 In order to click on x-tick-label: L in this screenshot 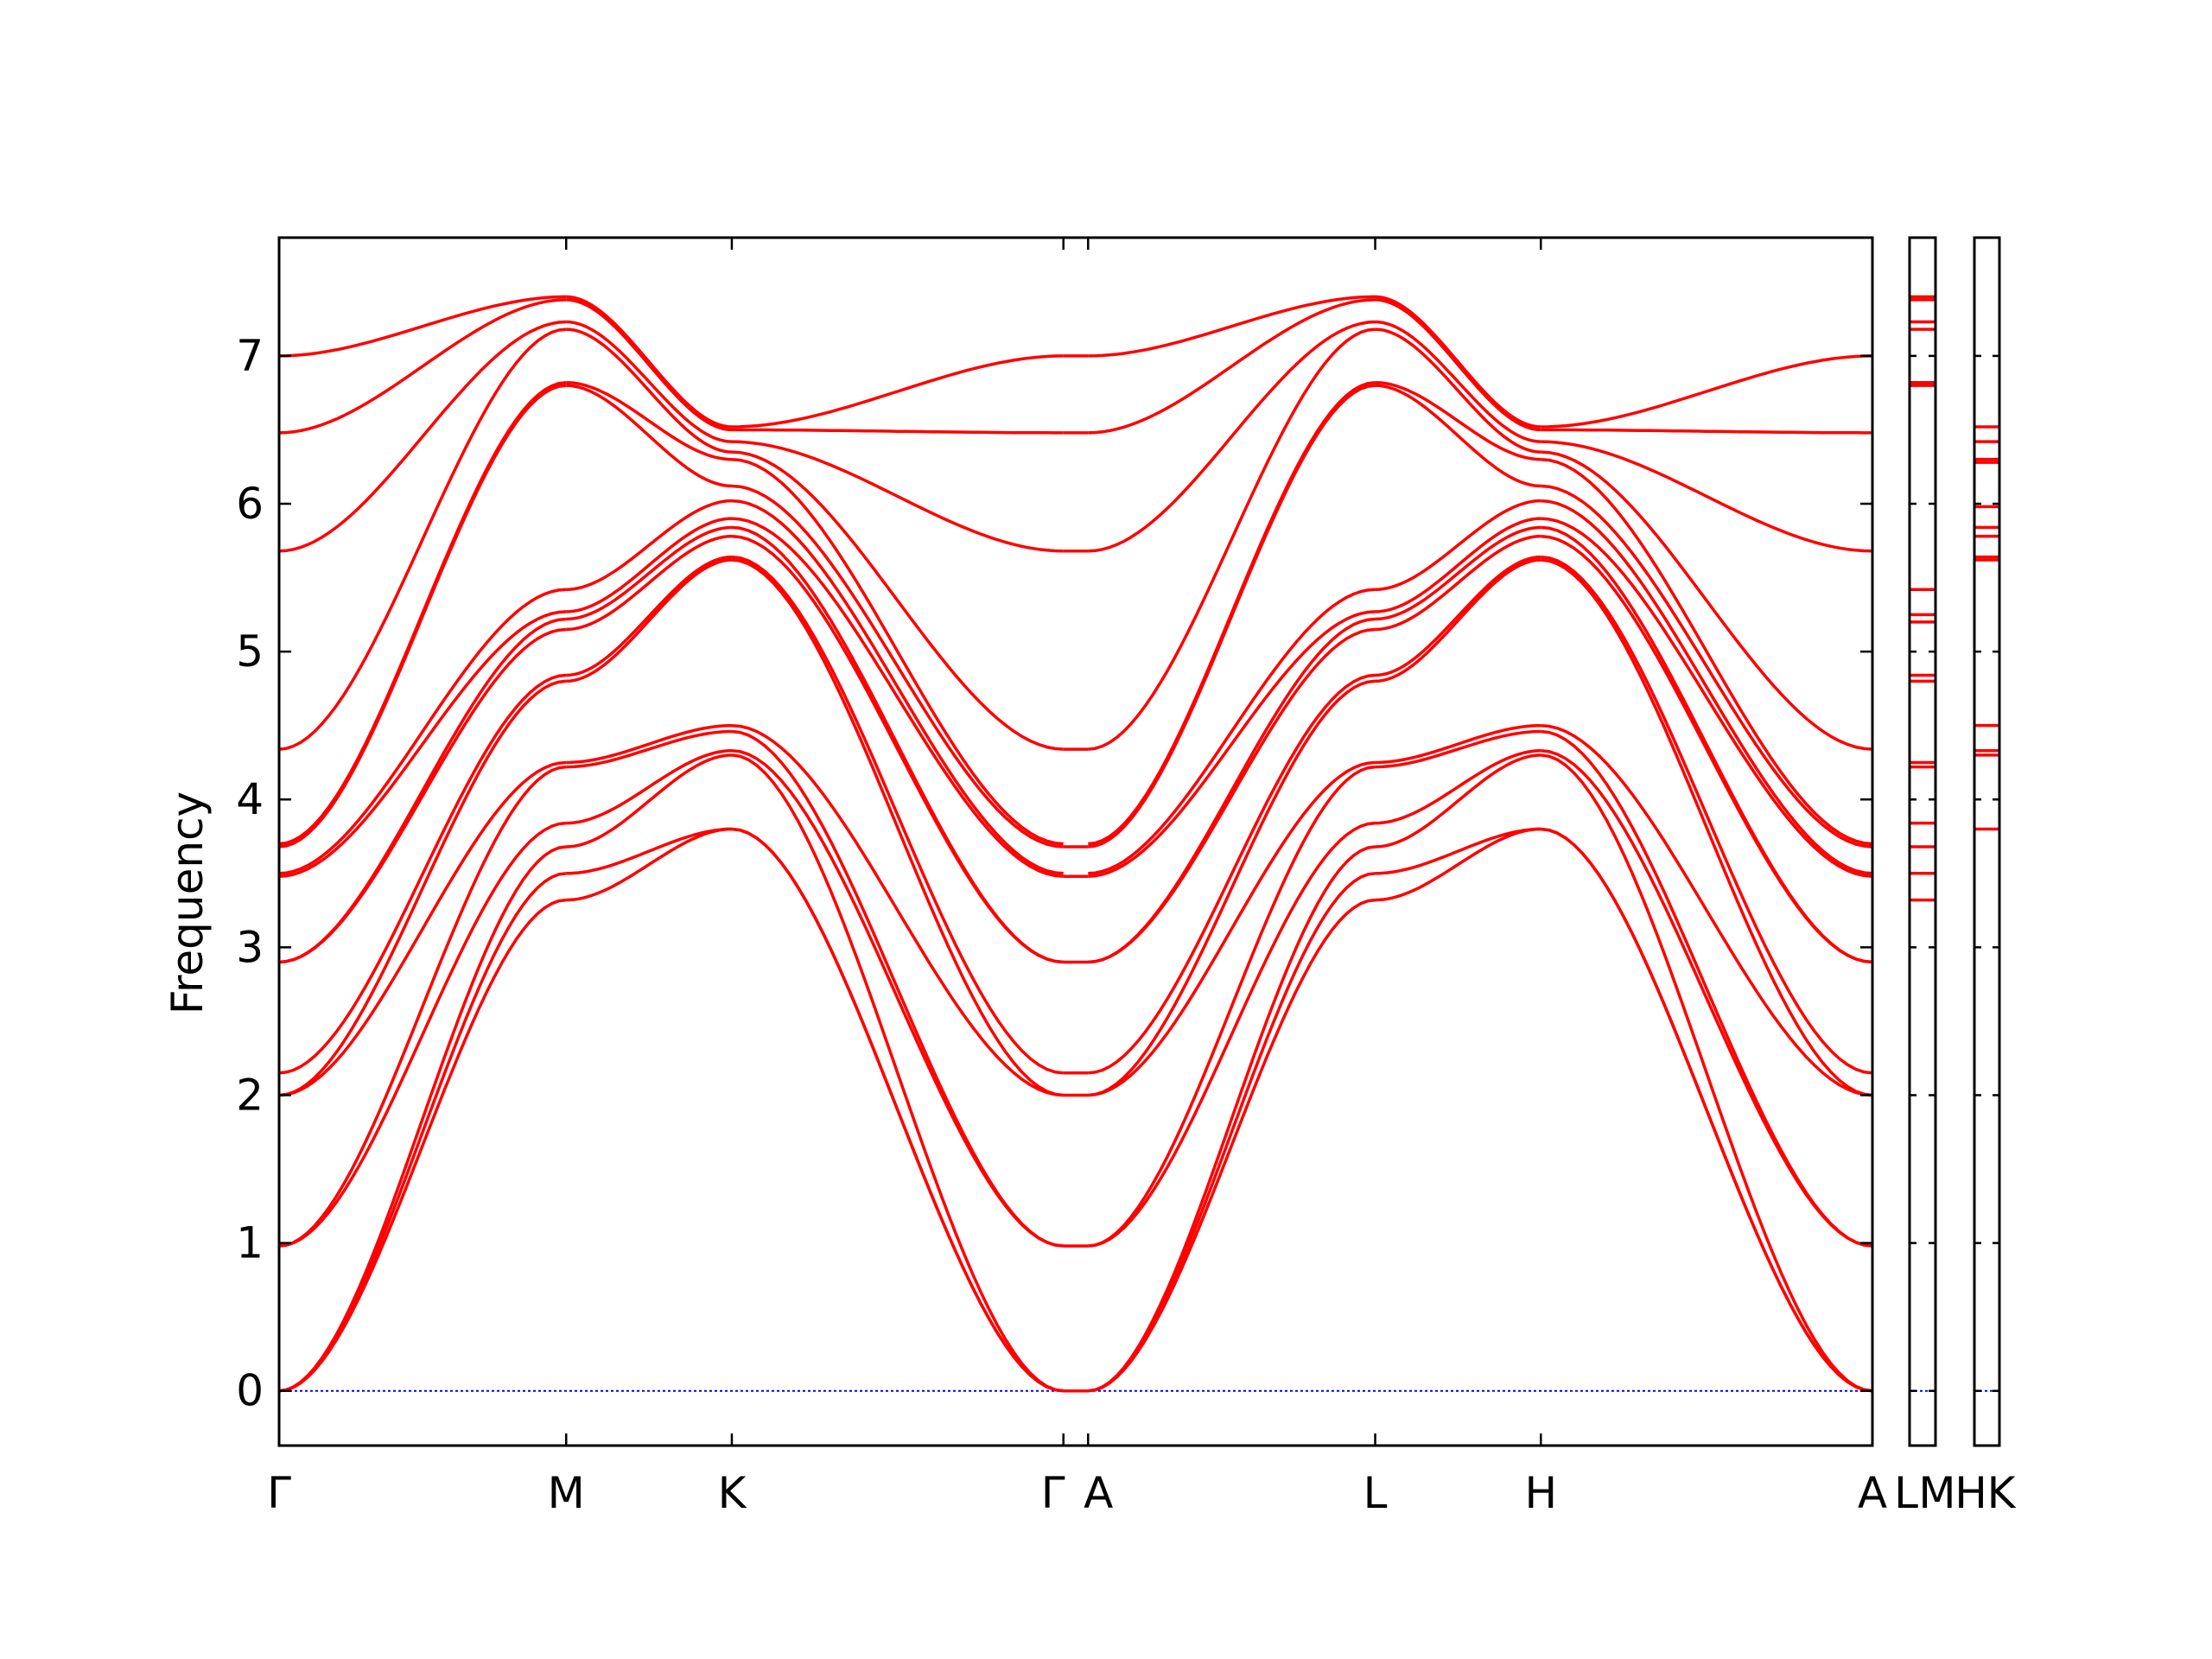, I will do `click(1375, 1493)`.